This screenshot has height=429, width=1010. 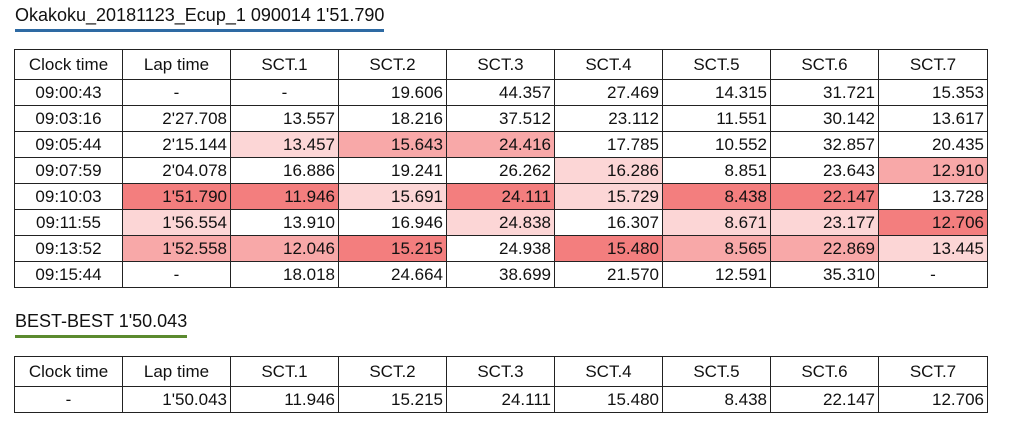 What do you see at coordinates (392, 274) in the screenshot?
I see `sector-cell: 24.664` at bounding box center [392, 274].